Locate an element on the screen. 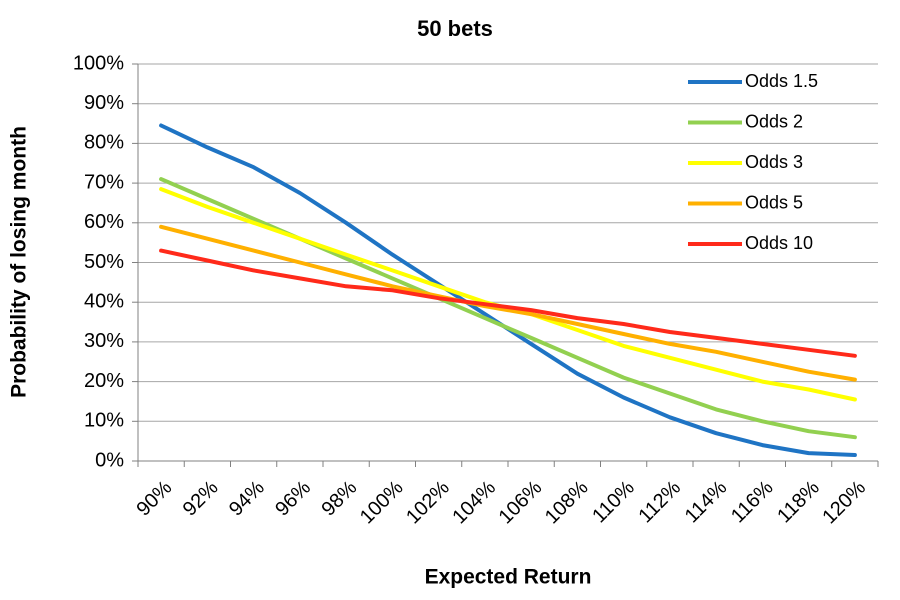 The image size is (900, 600). y-tick-label: 80% is located at coordinates (104, 143).